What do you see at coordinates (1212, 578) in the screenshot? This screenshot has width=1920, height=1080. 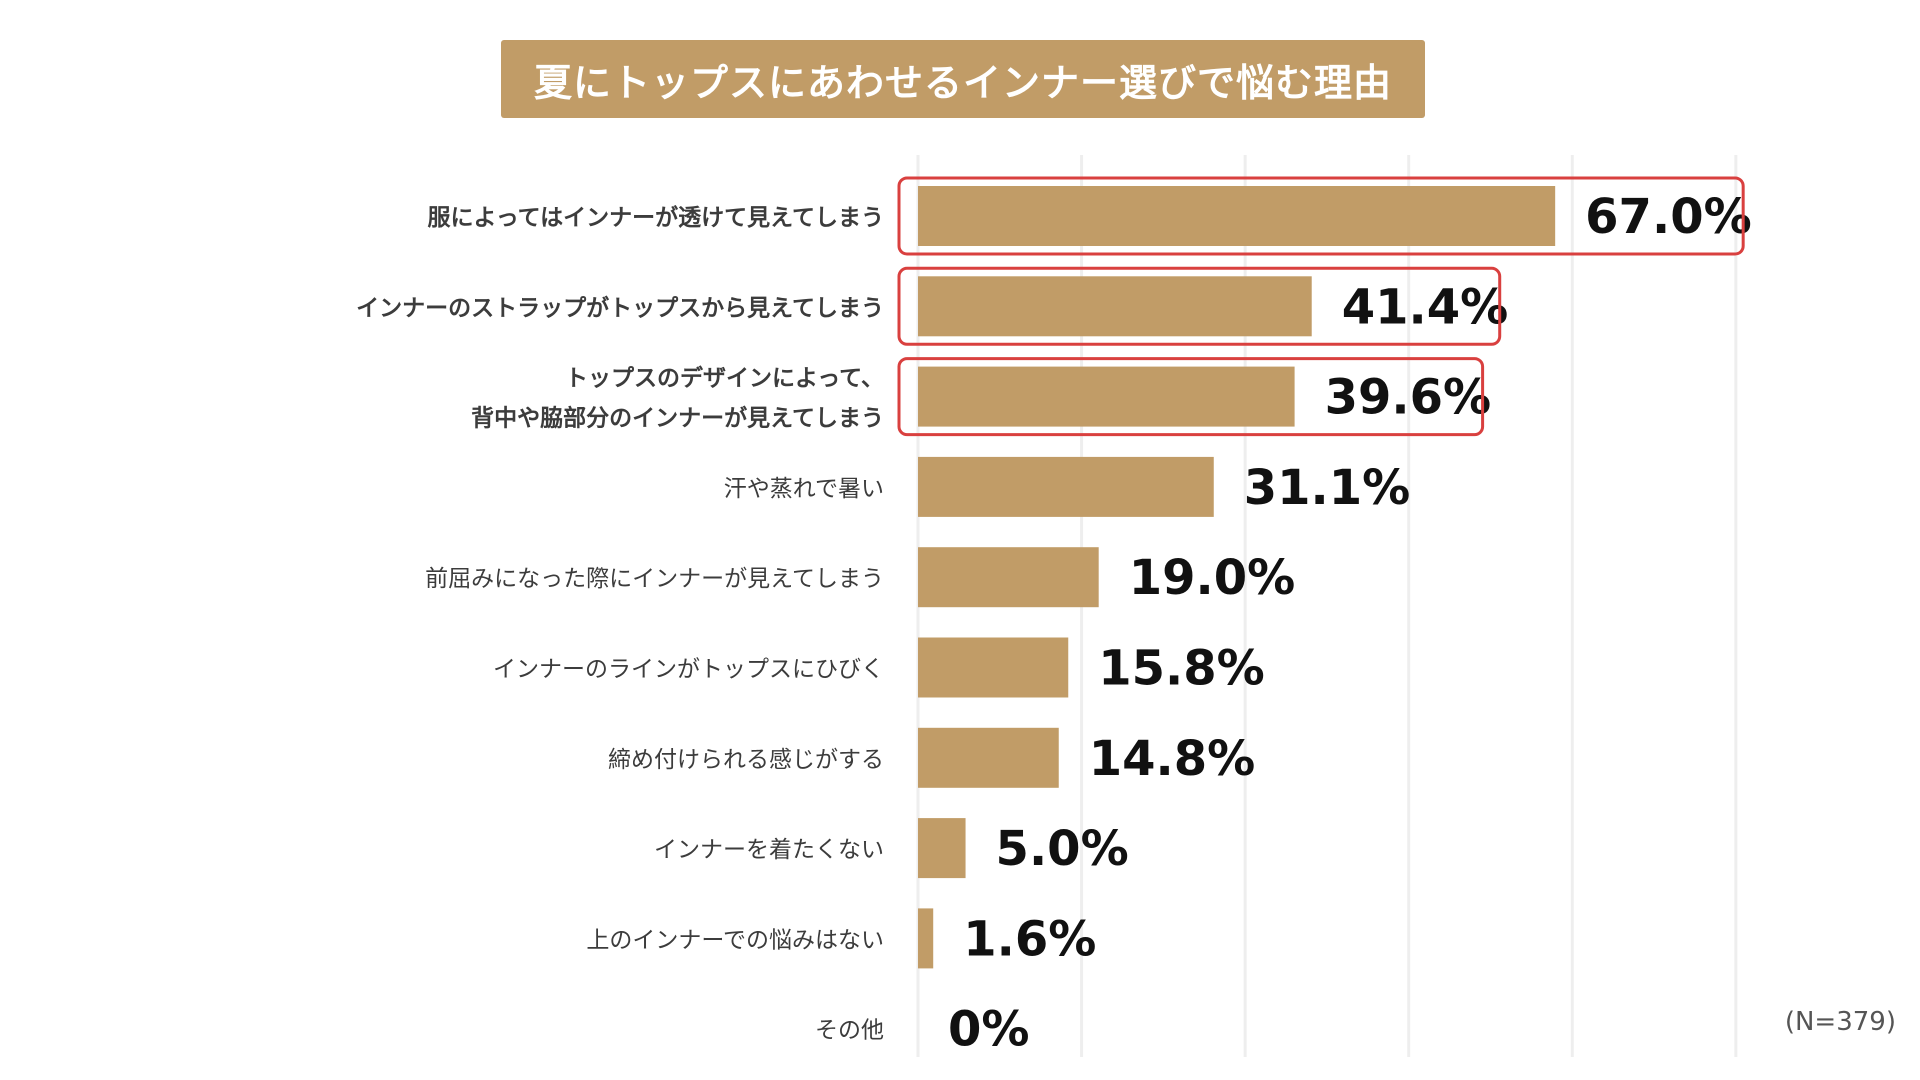 I see `value-label: 19.0%` at bounding box center [1212, 578].